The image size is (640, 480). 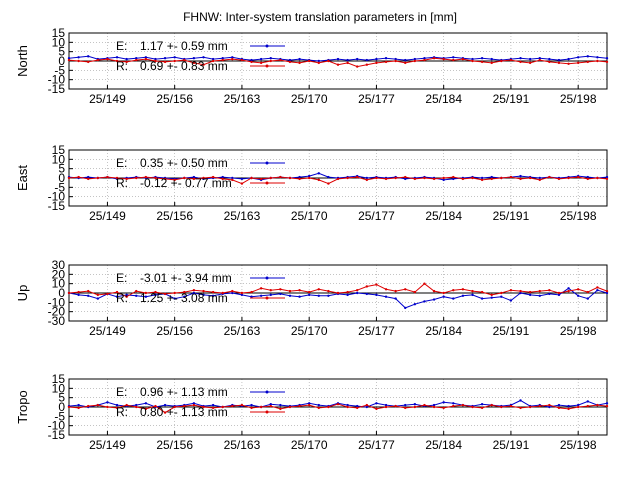 I want to click on x-tick-label: 25/198, so click(x=578, y=445).